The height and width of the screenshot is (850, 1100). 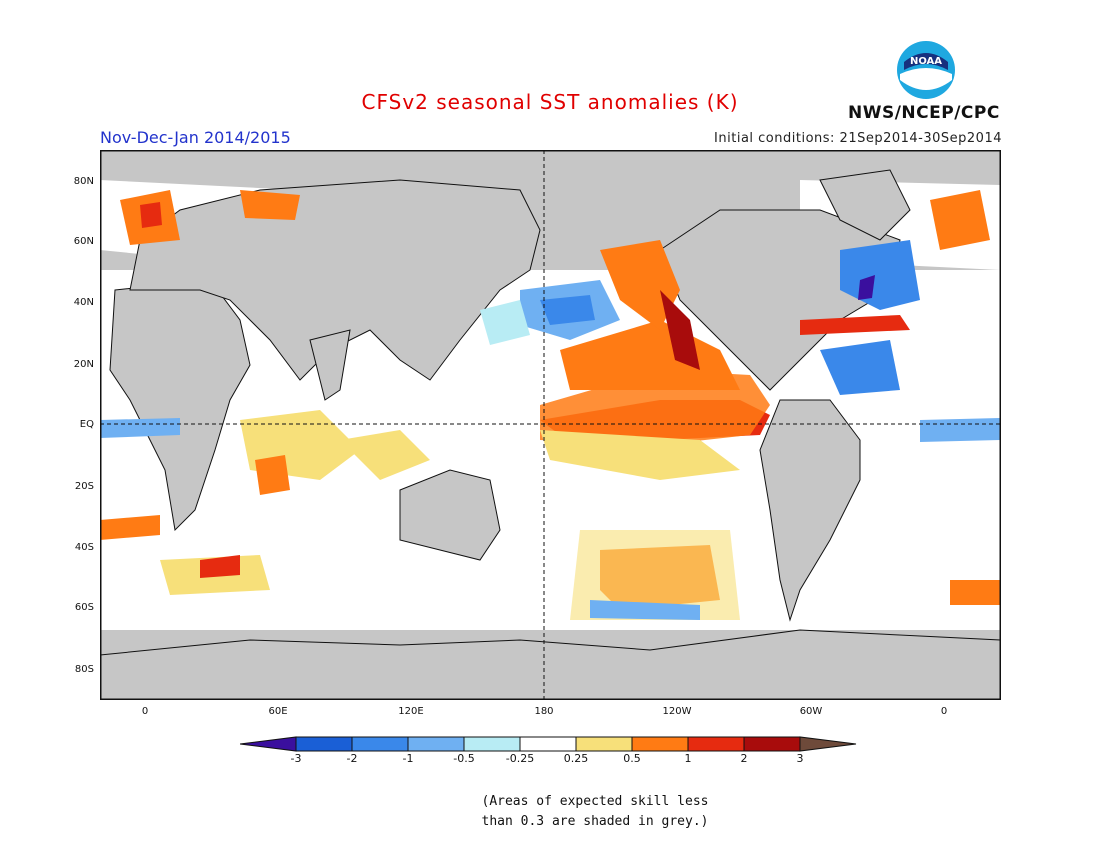 I want to click on lon-label: 120E, so click(x=411, y=711).